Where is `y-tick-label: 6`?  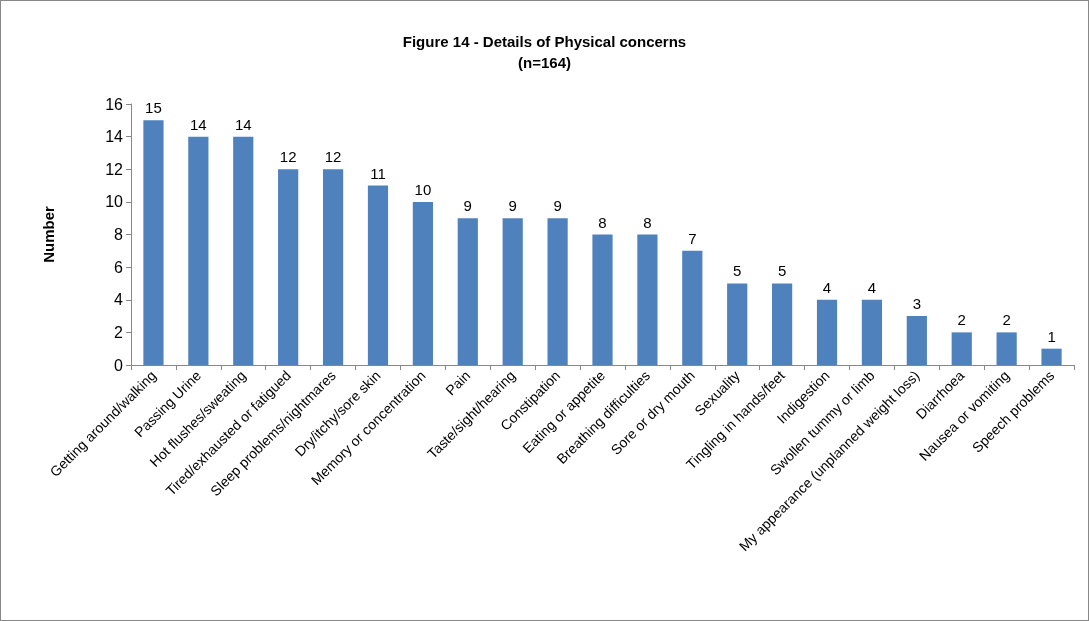
y-tick-label: 6 is located at coordinates (119, 267).